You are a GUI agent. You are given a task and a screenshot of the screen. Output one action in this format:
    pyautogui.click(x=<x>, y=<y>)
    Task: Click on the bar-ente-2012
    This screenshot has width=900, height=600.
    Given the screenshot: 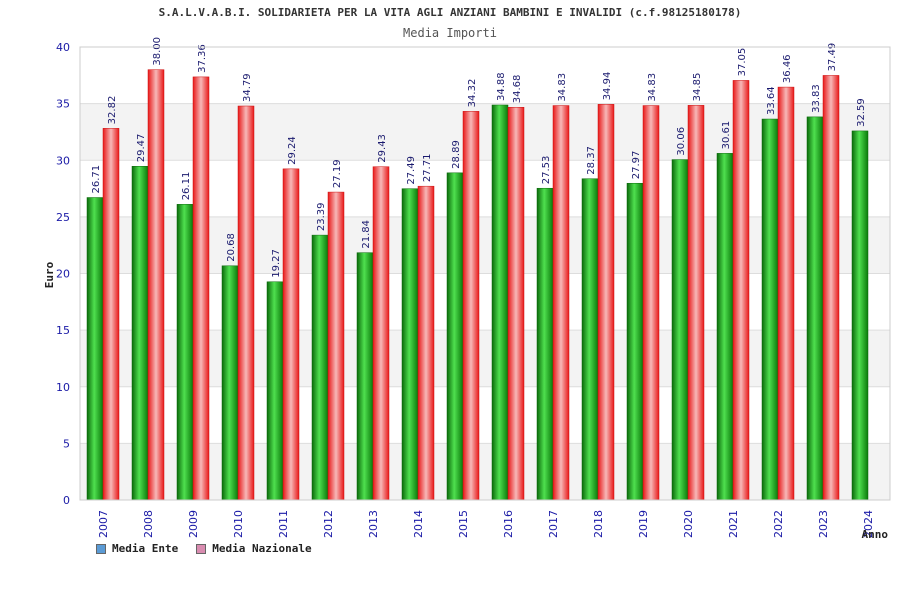 What is the action you would take?
    pyautogui.click(x=320, y=367)
    